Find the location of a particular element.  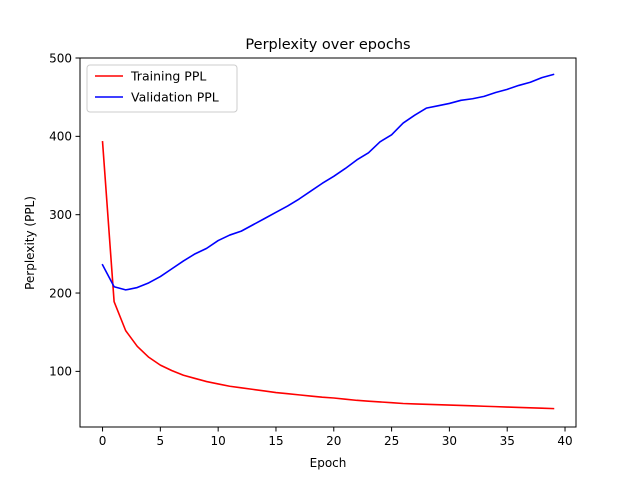

x-tick-label-30: 30 is located at coordinates (449, 441).